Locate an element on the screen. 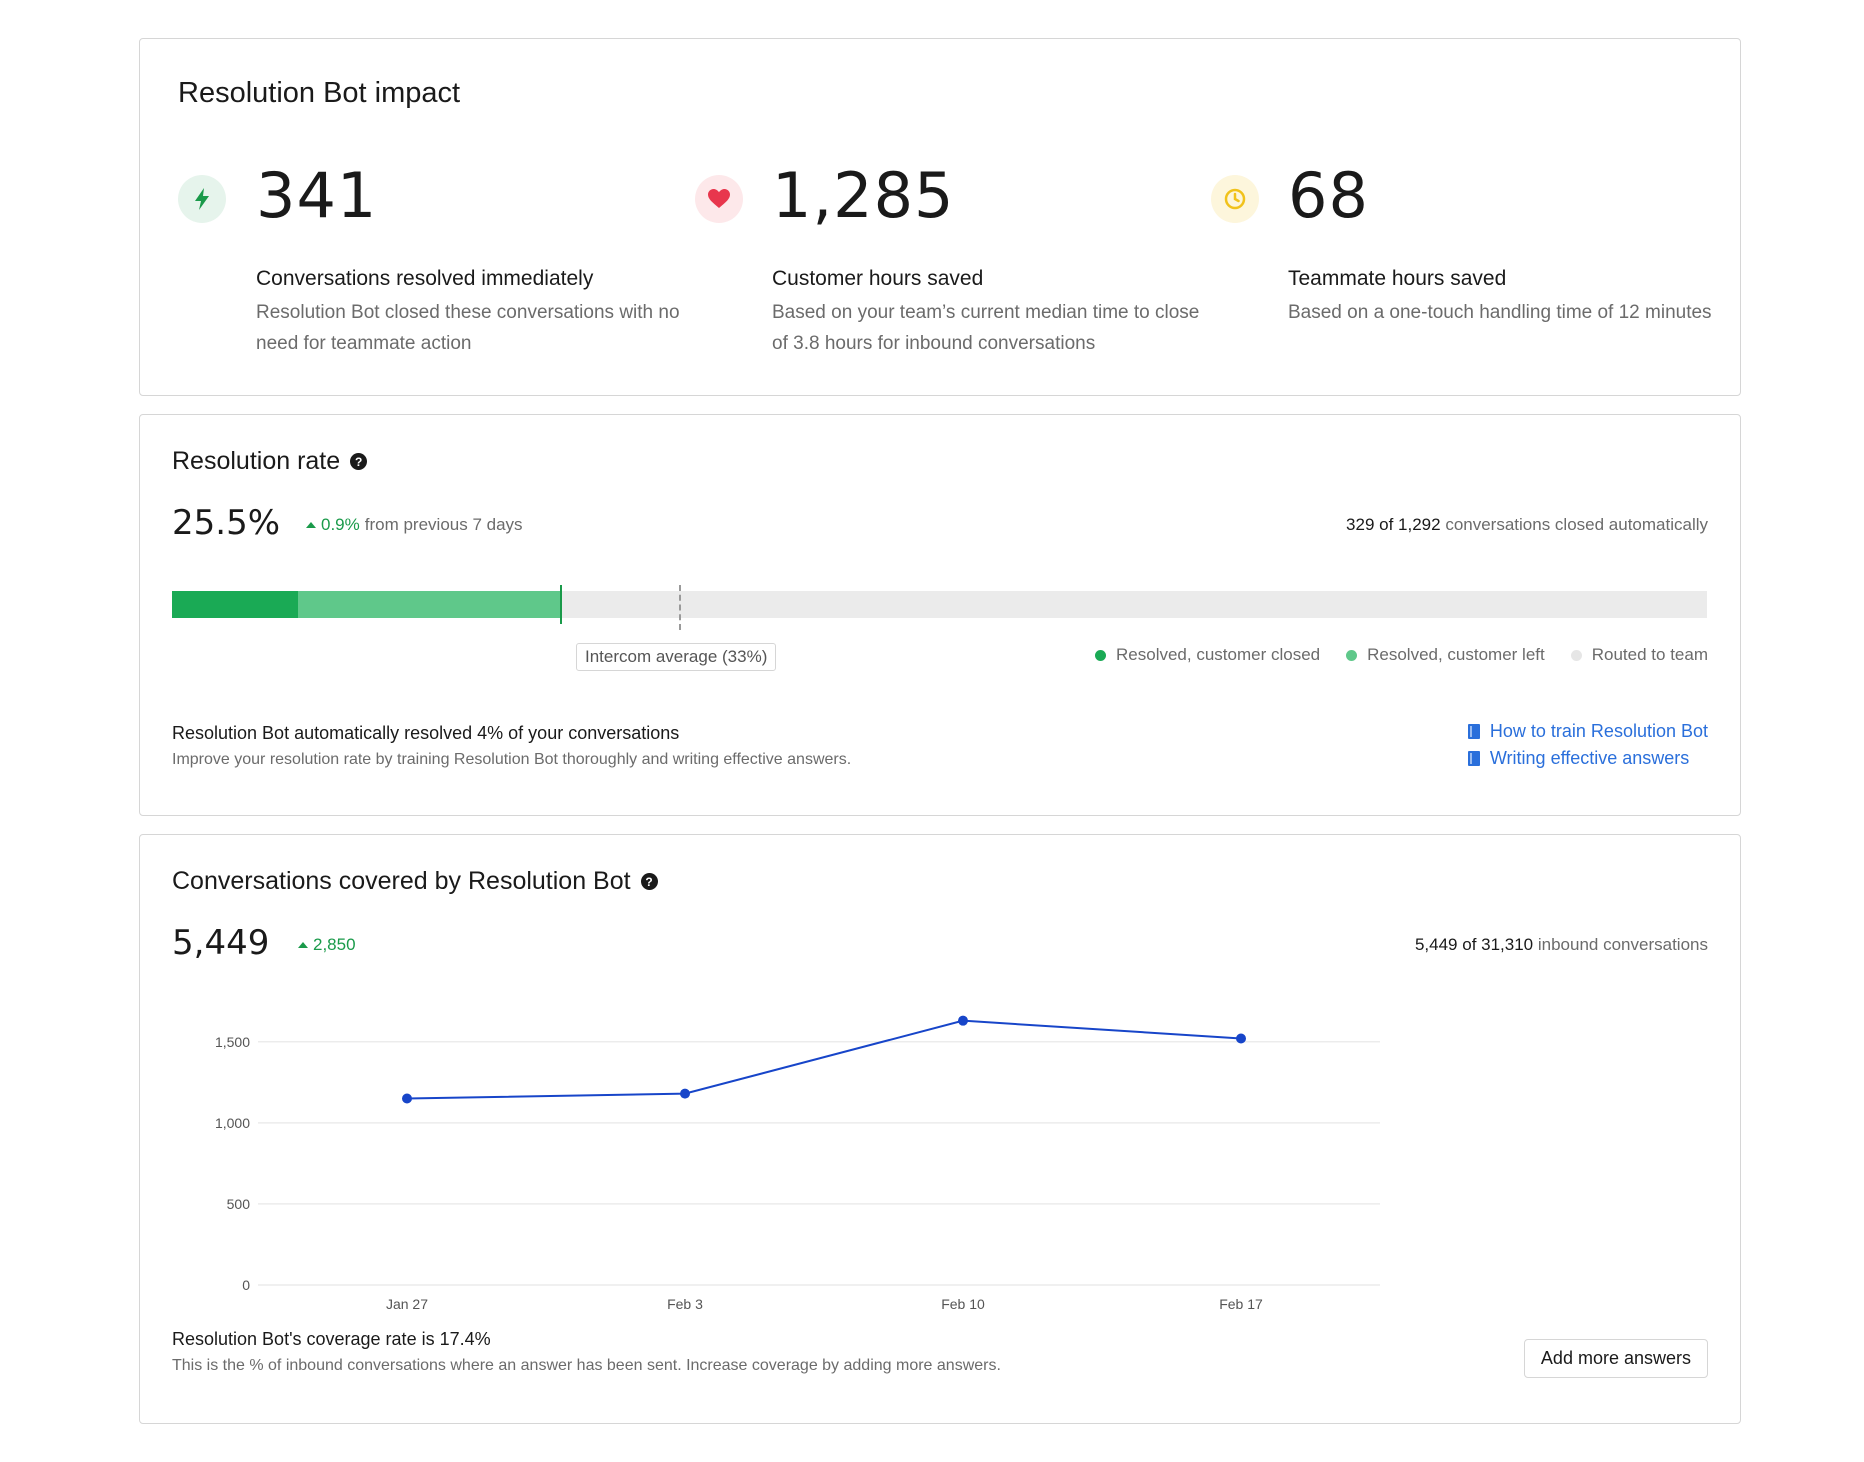 This screenshot has width=1864, height=1462. legend-label: Routed to team is located at coordinates (1649, 654).